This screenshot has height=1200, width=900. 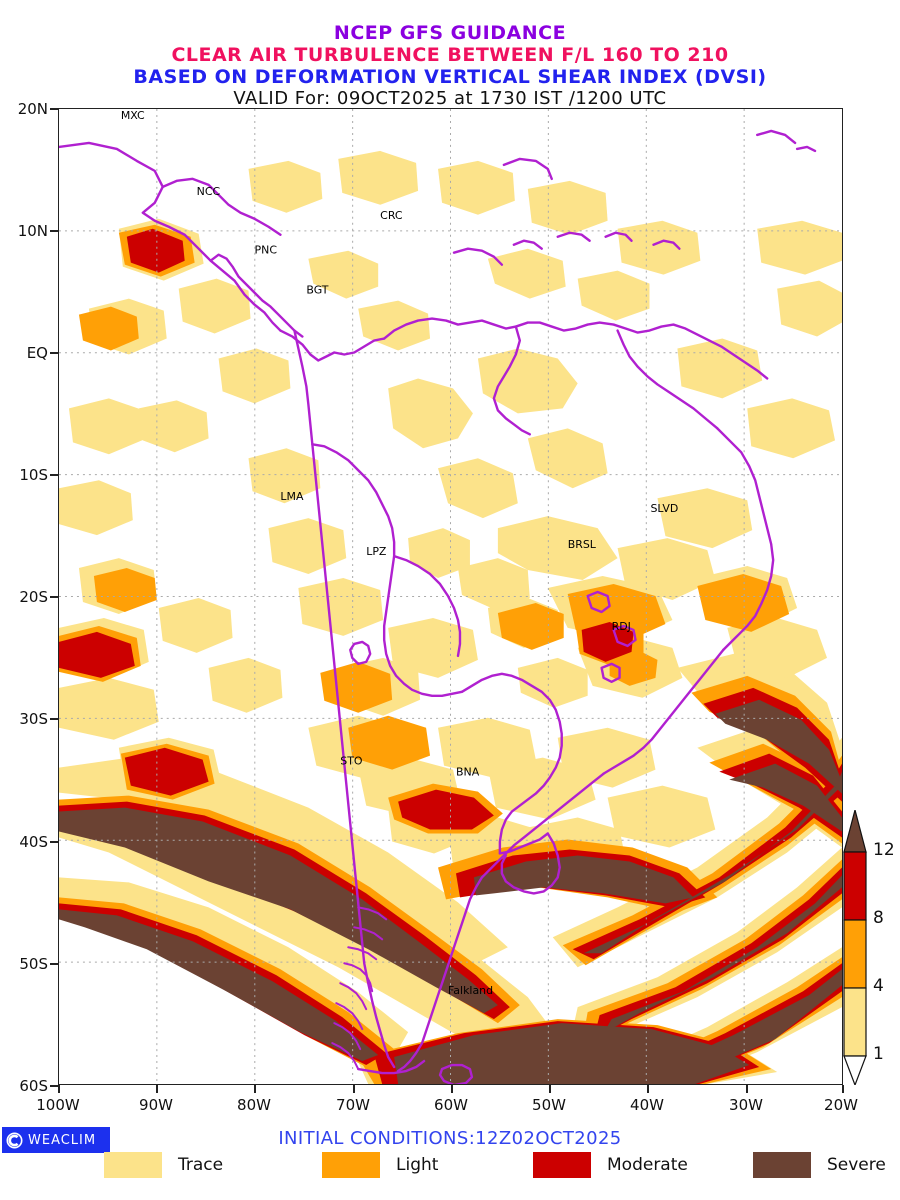 What do you see at coordinates (54, 719) in the screenshot?
I see `y-tick-30s` at bounding box center [54, 719].